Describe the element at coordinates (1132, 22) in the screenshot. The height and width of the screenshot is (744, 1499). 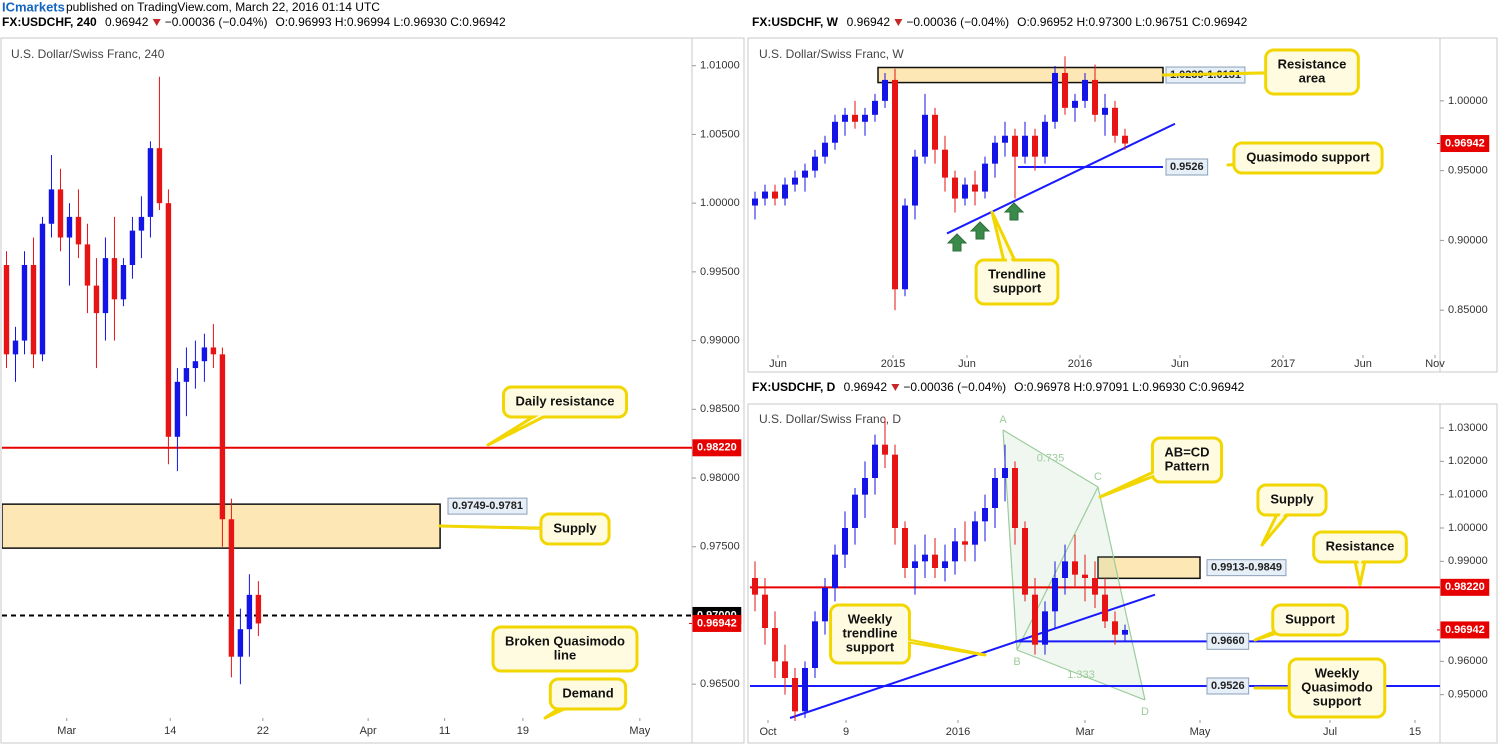
I see `header-field: O:0.96952 H:0.97300 L:0.96751 C:0.96942` at that location.